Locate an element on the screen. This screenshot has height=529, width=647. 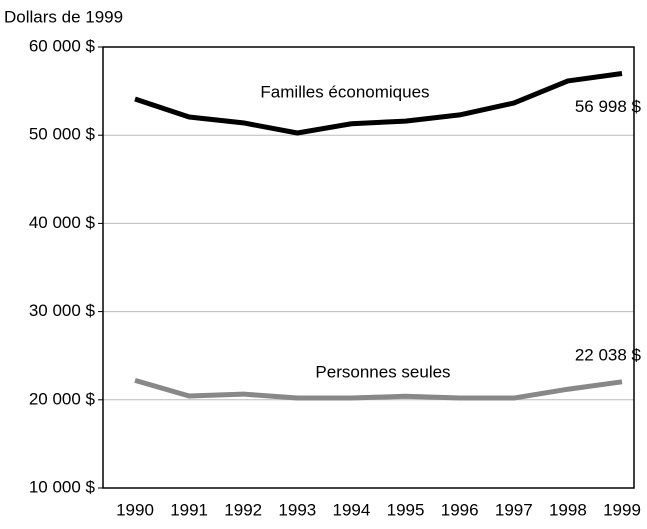
y-tick-label: 60 000 $ is located at coordinates (62, 45).